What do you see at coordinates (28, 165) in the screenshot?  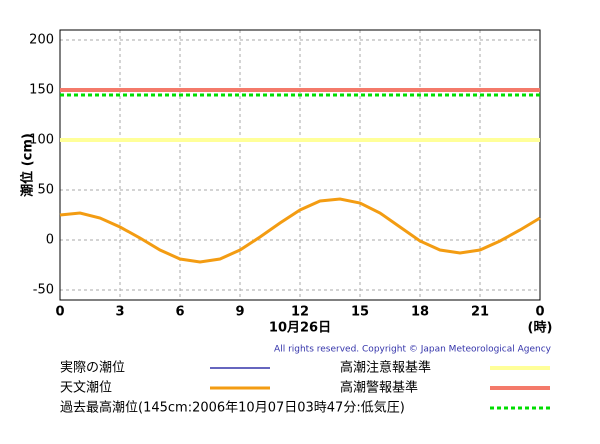 I see `y-axis-label: 潮位 (cm)` at bounding box center [28, 165].